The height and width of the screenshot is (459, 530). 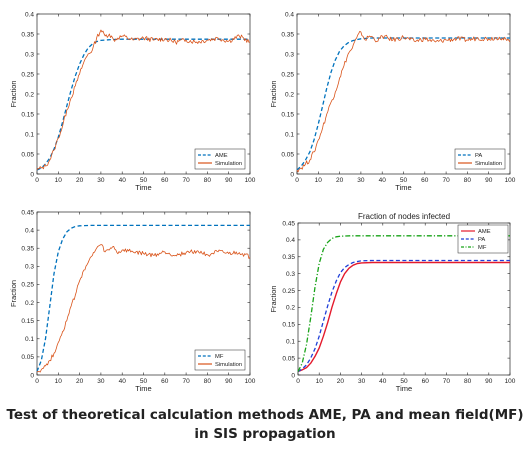 I want to click on legend: MF Simulation, so click(x=220, y=360).